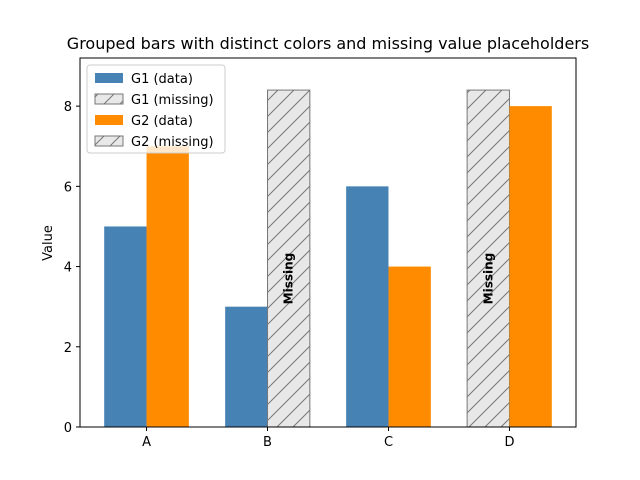 The image size is (640, 480). What do you see at coordinates (172, 100) in the screenshot?
I see `legend-label: G1 (missing)` at bounding box center [172, 100].